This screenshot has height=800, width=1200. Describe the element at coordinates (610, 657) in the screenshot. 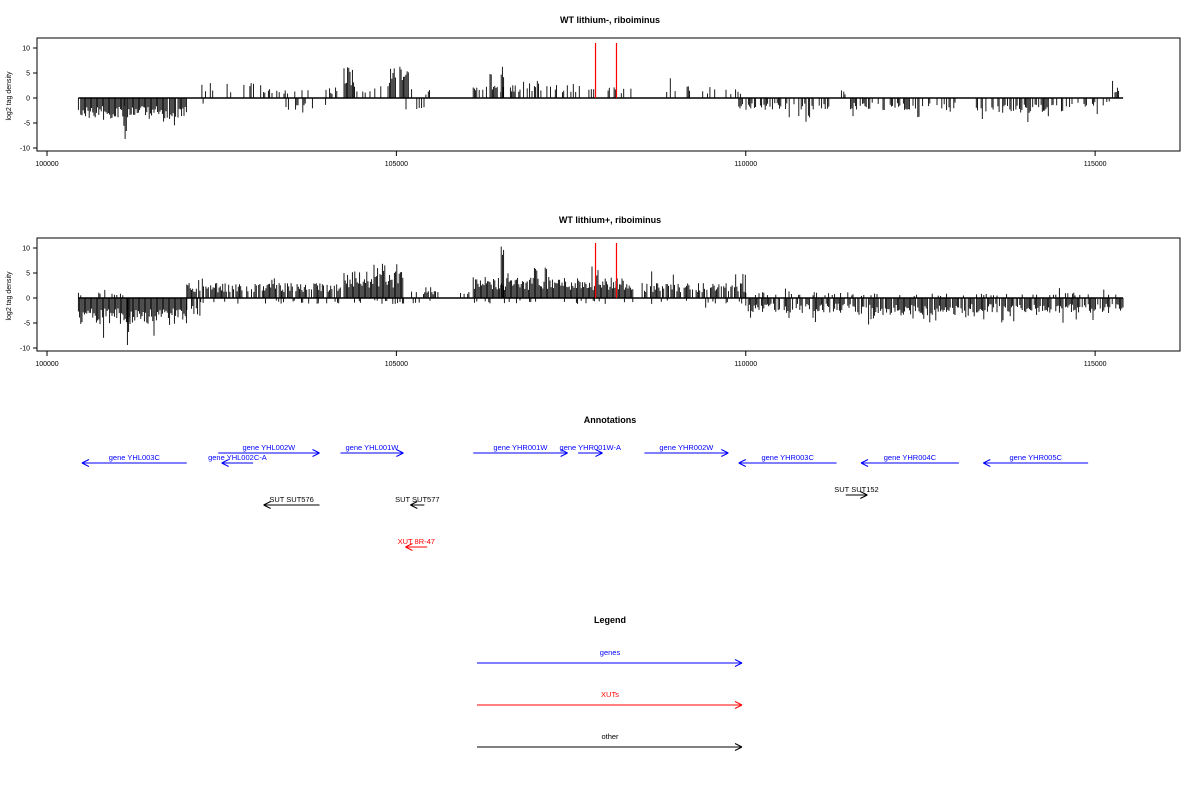

I see `legend-item-gene: genes` at that location.